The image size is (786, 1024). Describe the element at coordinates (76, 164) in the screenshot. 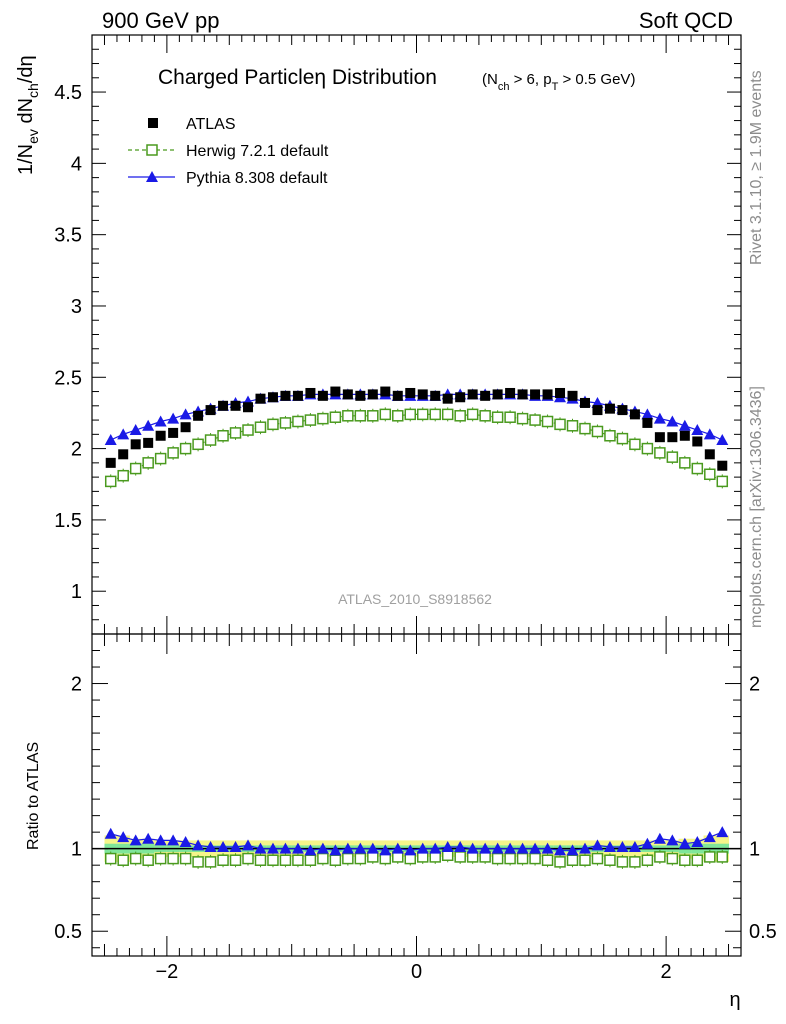

I see `main-ytick-label: 4` at that location.